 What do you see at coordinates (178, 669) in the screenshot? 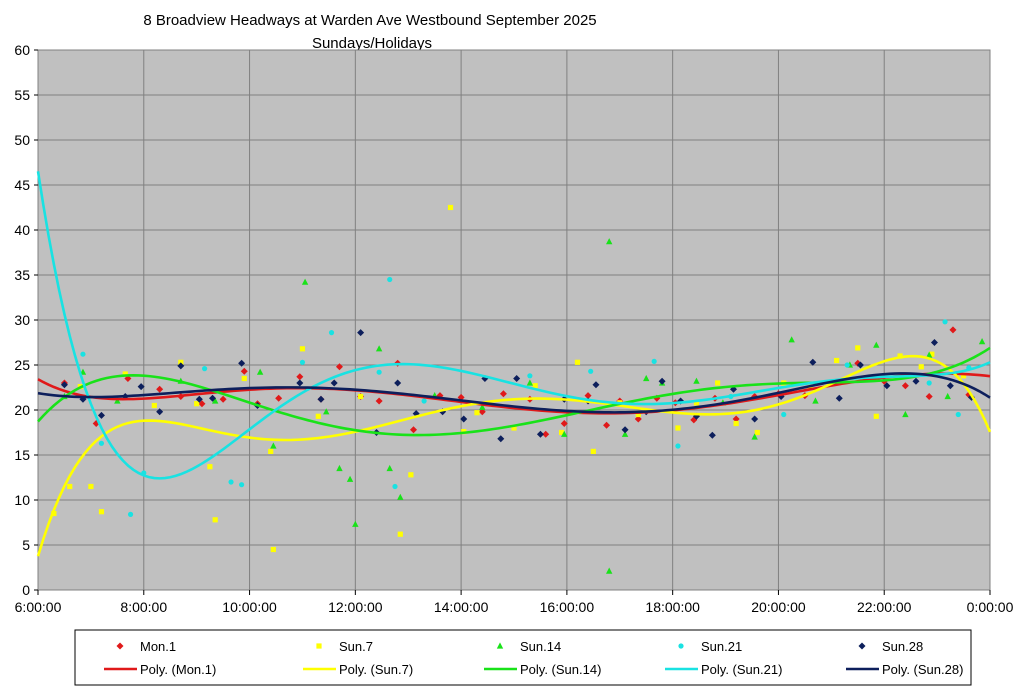
I see `legend-trend-label: Poly. (Mon.1)` at bounding box center [178, 669].